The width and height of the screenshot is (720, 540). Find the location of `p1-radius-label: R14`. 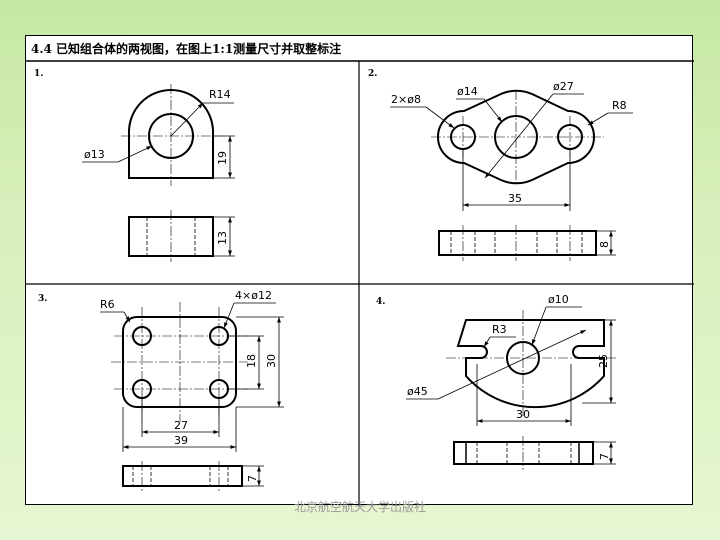

p1-radius-label: R14 is located at coordinates (220, 94).